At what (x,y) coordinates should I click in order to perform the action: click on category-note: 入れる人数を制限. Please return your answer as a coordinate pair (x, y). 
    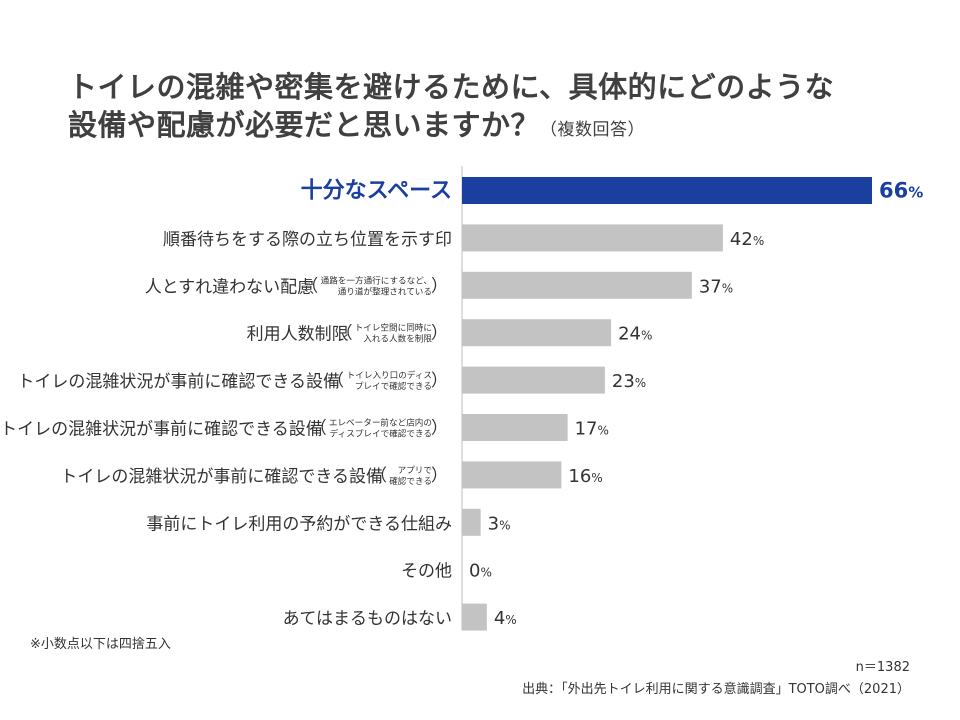
    Looking at the image, I should click on (397, 339).